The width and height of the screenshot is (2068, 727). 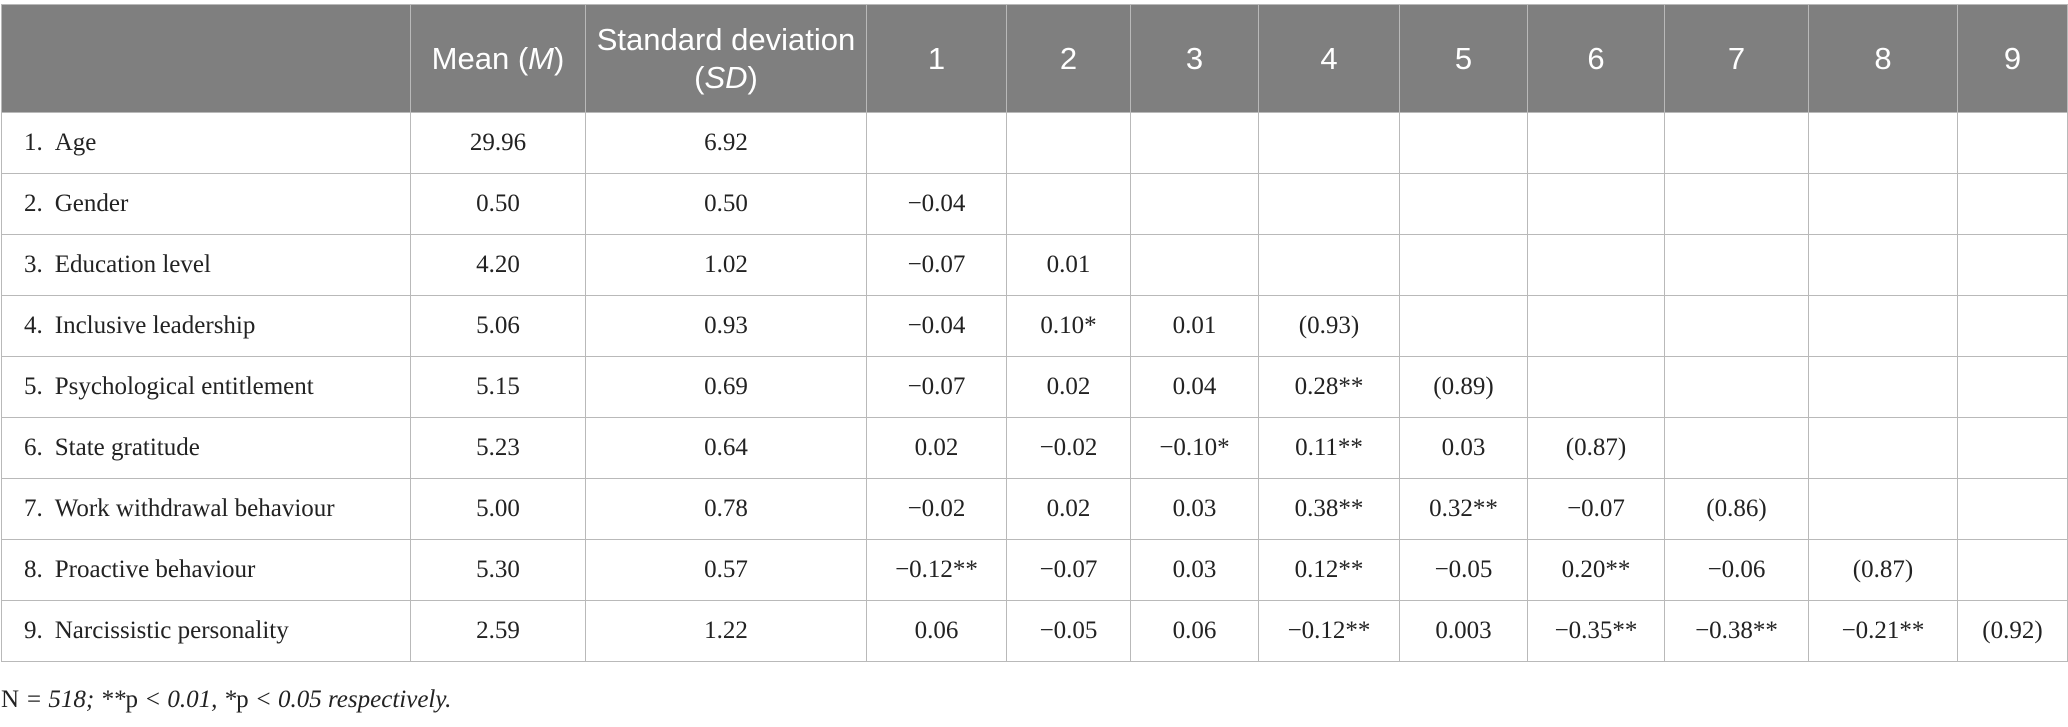 What do you see at coordinates (1883, 58) in the screenshot?
I see `text: 8` at bounding box center [1883, 58].